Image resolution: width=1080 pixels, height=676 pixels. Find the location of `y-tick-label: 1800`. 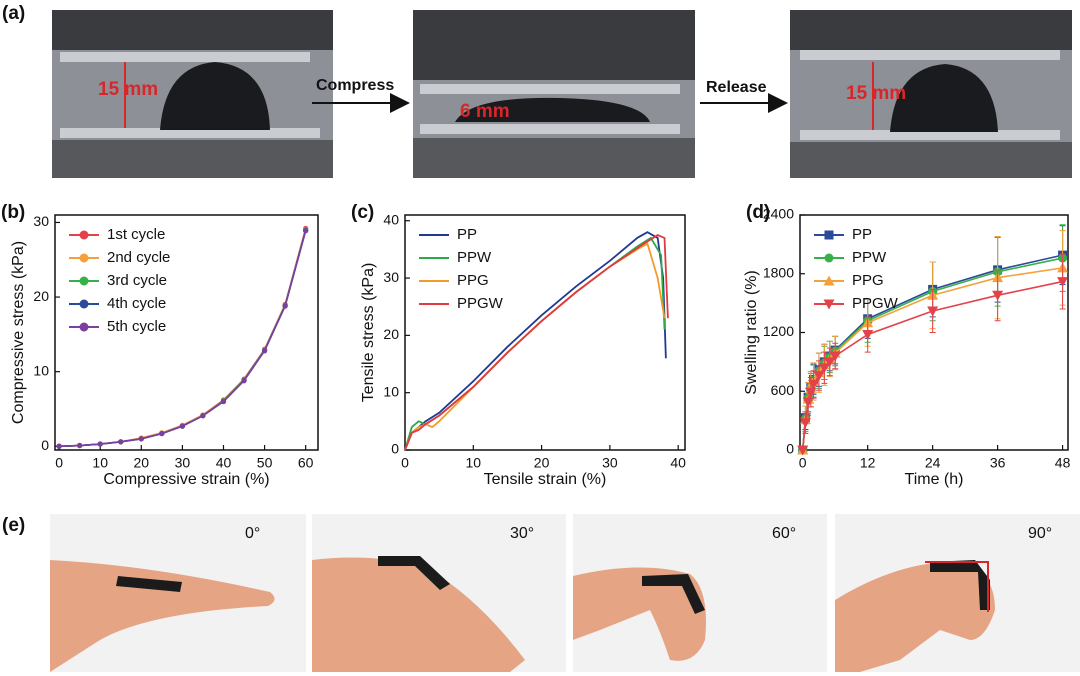

y-tick-label: 1800 is located at coordinates (778, 272).